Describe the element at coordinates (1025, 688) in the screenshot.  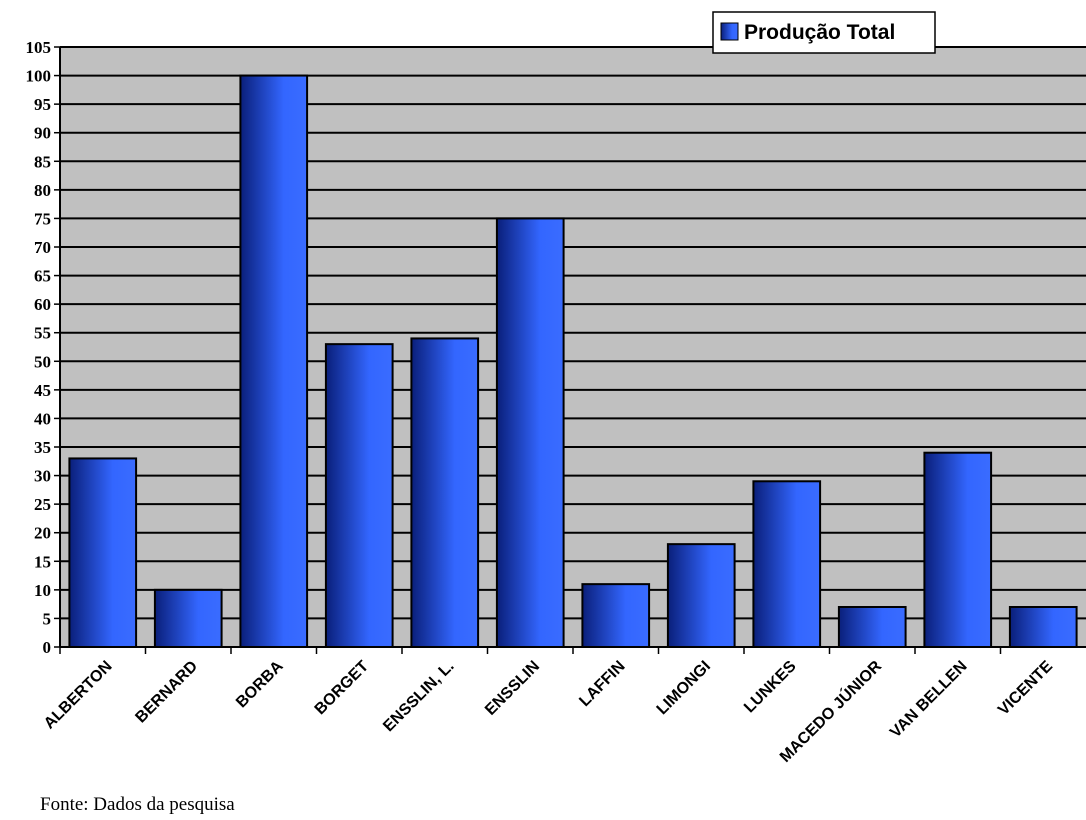
I see `x-tick-label: VICENTE` at that location.